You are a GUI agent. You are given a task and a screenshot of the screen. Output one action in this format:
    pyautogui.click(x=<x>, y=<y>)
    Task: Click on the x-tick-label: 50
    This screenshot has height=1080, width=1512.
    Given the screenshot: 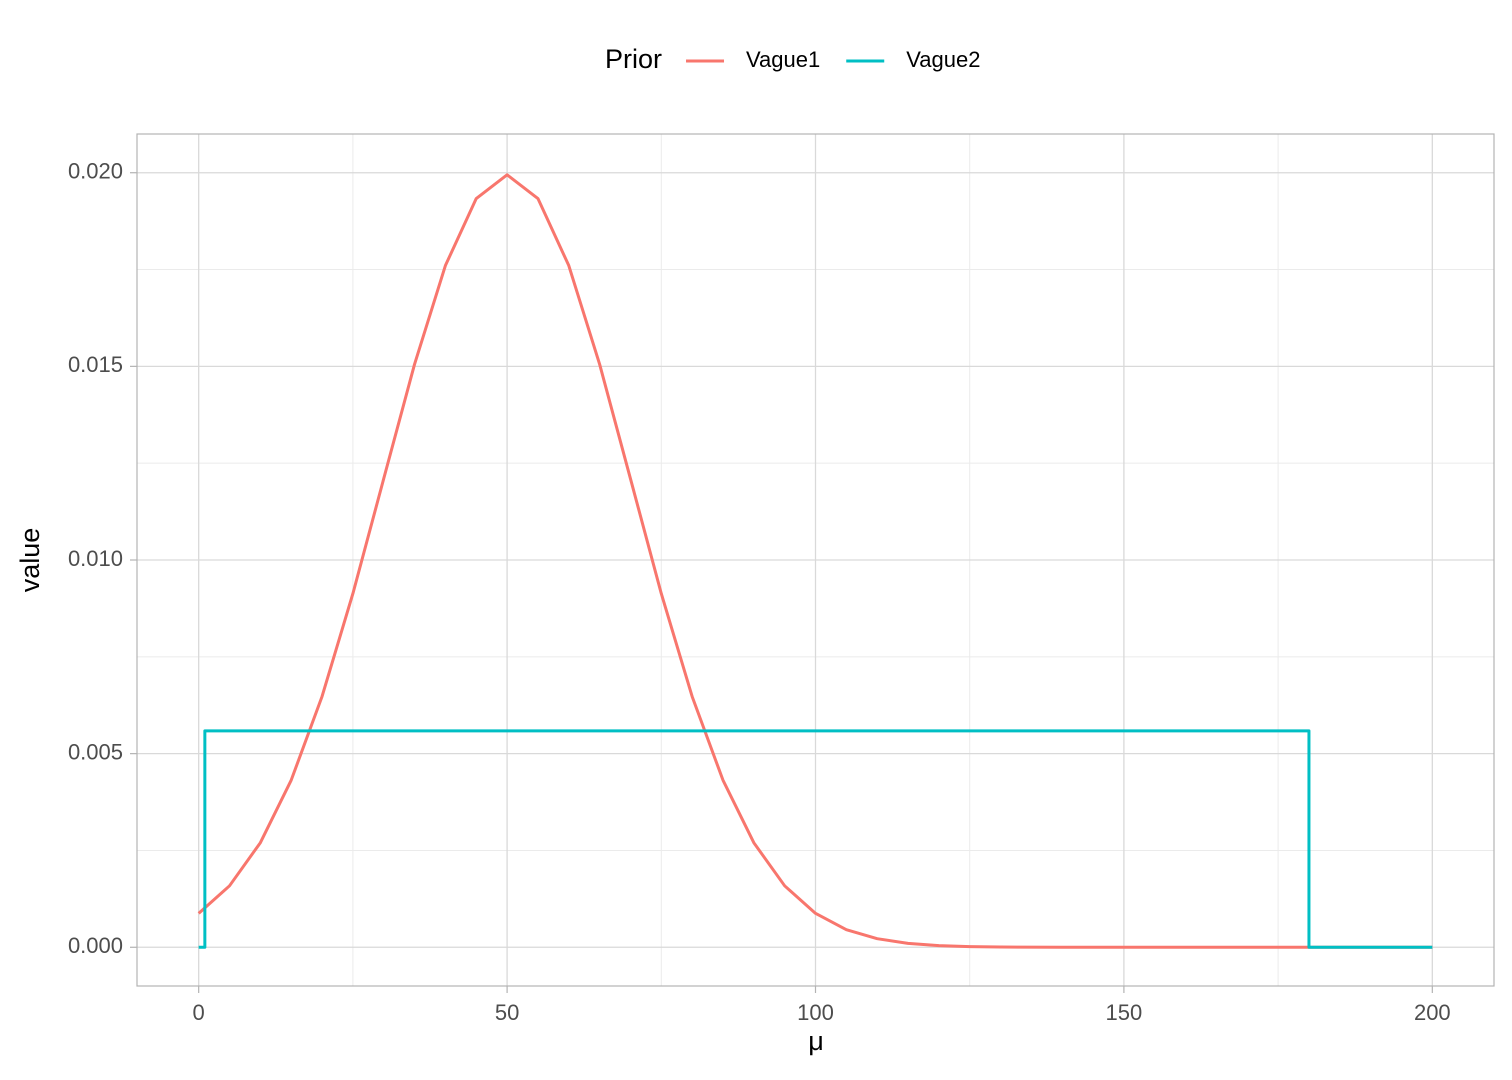 What is the action you would take?
    pyautogui.click(x=507, y=1012)
    